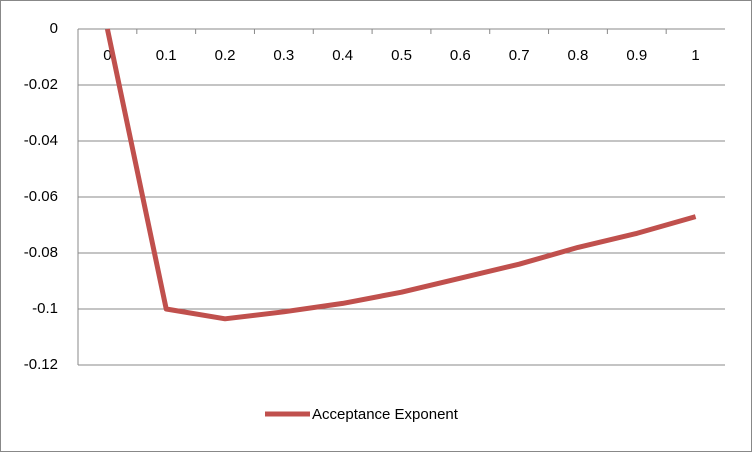 The image size is (753, 453). I want to click on y-tick-label: -0.04, so click(41, 140).